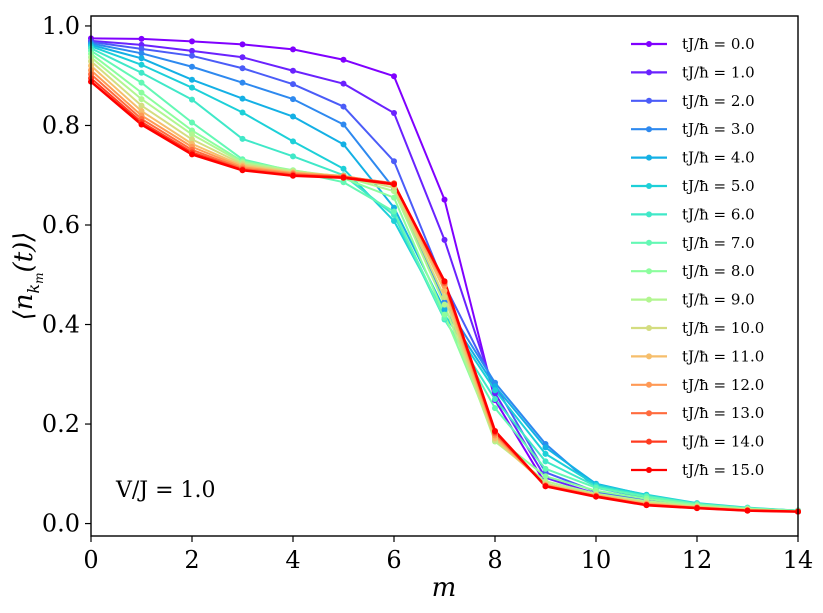 The image size is (823, 613). What do you see at coordinates (494, 560) in the screenshot?
I see `x-tick-label: 8` at bounding box center [494, 560].